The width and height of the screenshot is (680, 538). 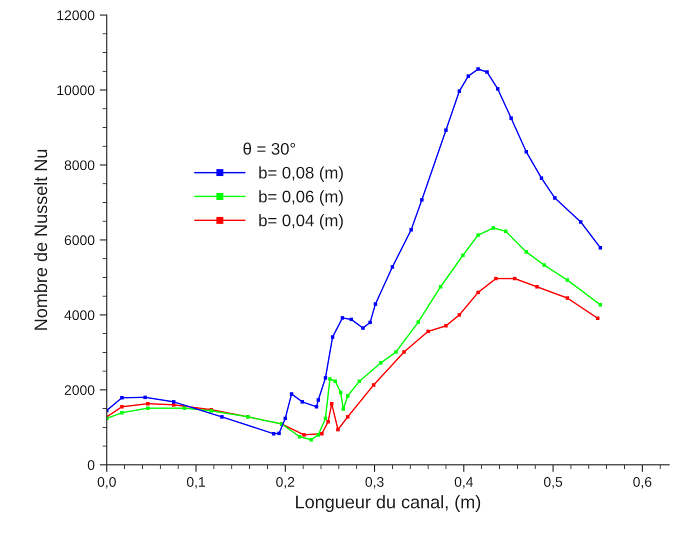 What do you see at coordinates (79, 315) in the screenshot?
I see `y-tick-label: 4000` at bounding box center [79, 315].